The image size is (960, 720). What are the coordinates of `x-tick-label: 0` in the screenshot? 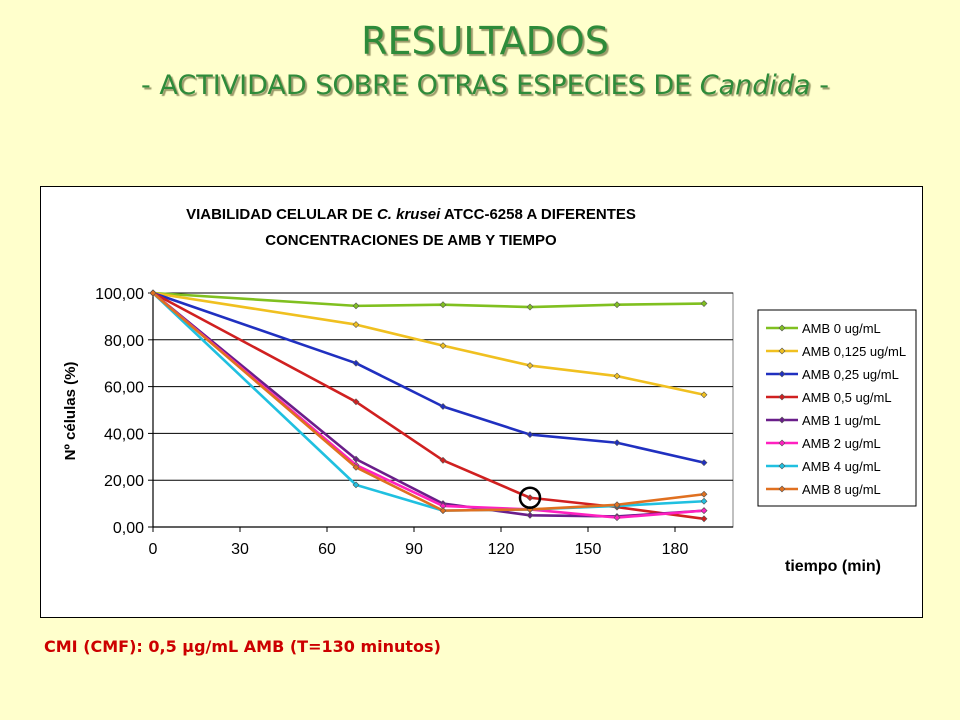 It's located at (153, 549).